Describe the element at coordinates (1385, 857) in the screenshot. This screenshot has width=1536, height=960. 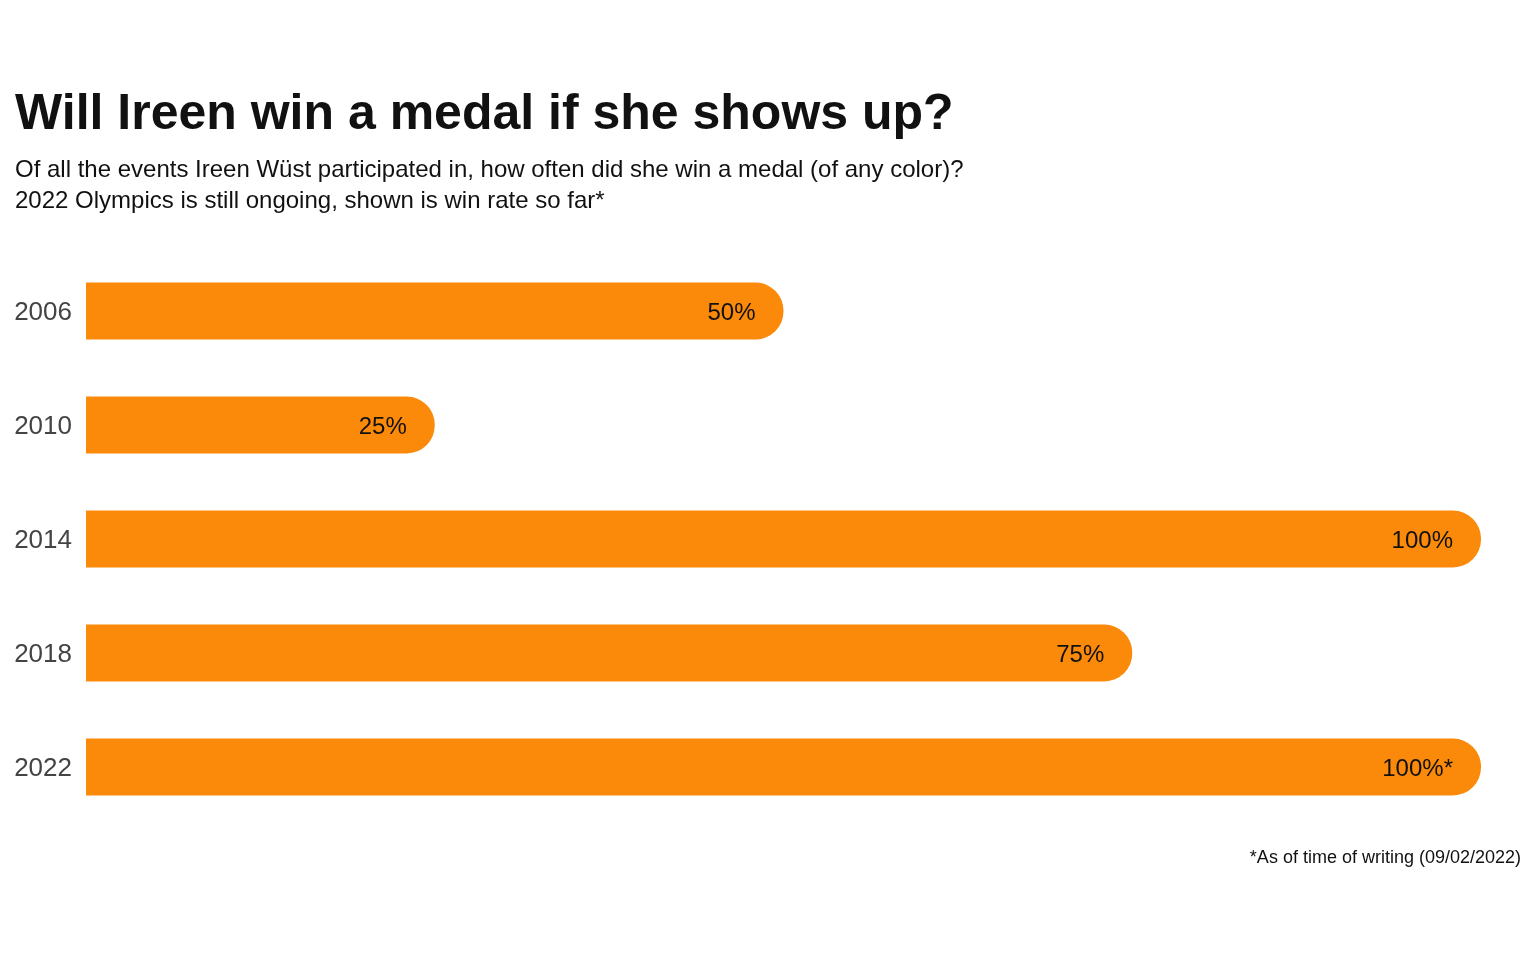
I see `text: *As of time of writing (09/02/2022)` at that location.